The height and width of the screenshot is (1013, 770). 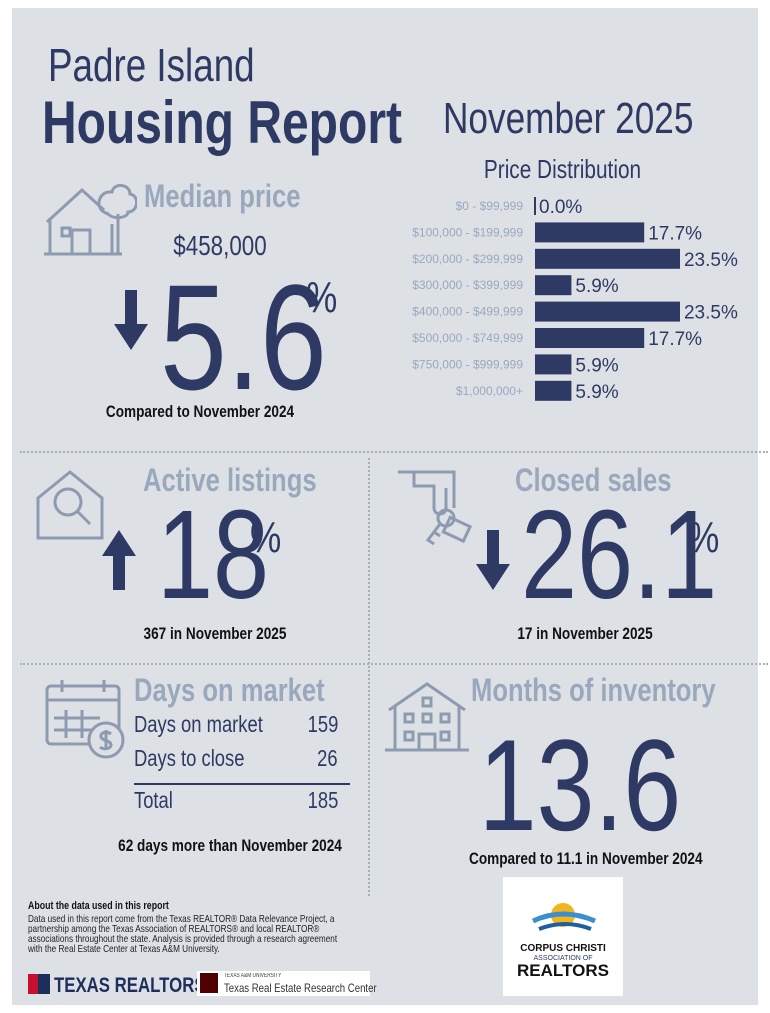 What do you see at coordinates (435, 508) in the screenshot?
I see `key-icon` at bounding box center [435, 508].